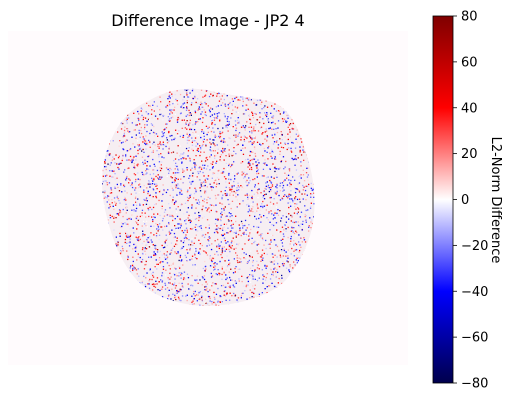 The height and width of the screenshot is (403, 512). What do you see at coordinates (469, 108) in the screenshot?
I see `colorbar-tick-label: 40` at bounding box center [469, 108].